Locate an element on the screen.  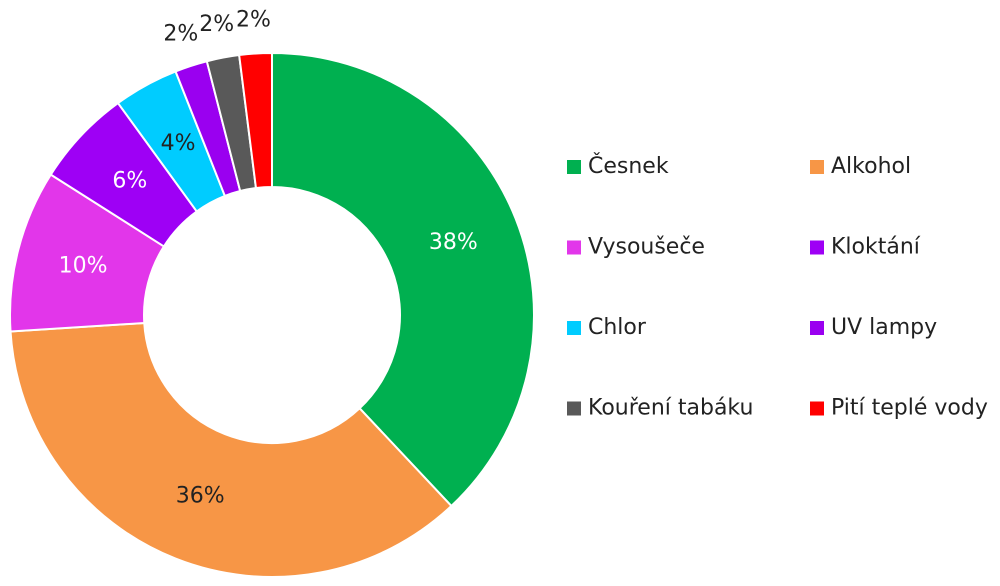
data-label: 4% is located at coordinates (178, 143).